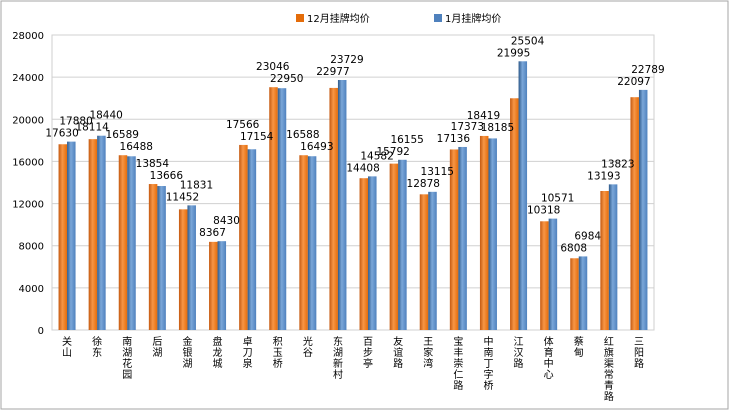 Image resolution: width=729 pixels, height=414 pixels. I want to click on data-label-january: 23729, so click(346, 60).